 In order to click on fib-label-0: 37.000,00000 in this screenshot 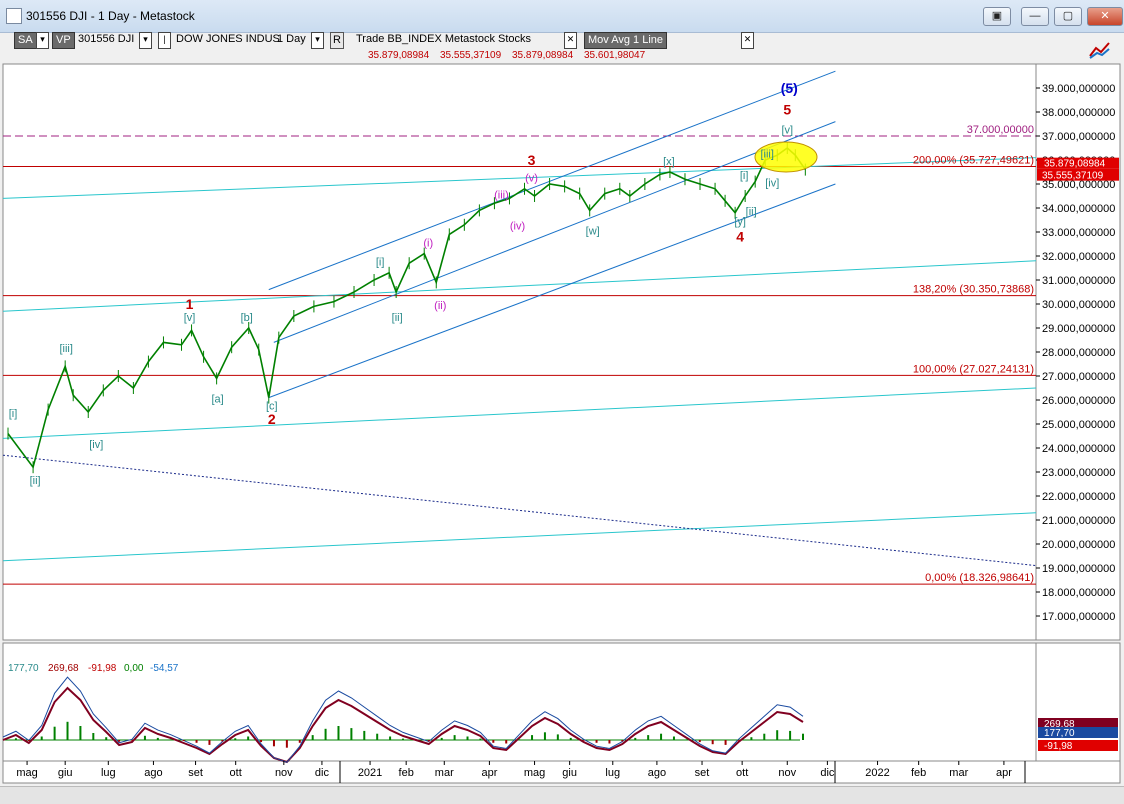, I will do `click(1000, 130)`.